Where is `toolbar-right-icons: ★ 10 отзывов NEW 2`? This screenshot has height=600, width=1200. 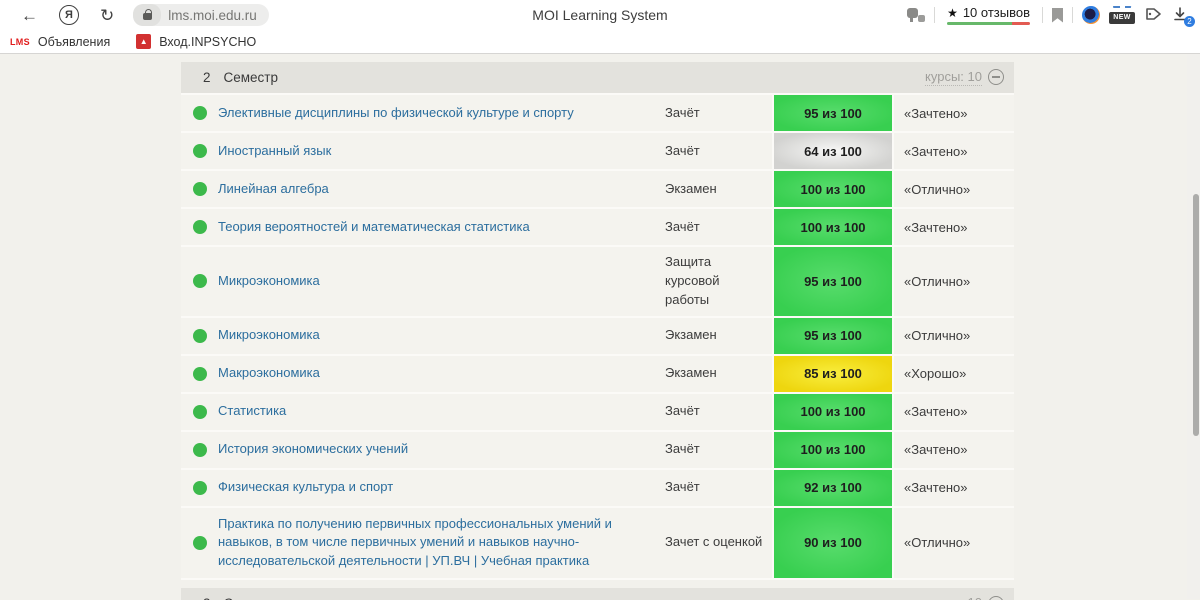
toolbar-right-icons: ★ 10 отзывов NEW 2 is located at coordinates (1051, 16).